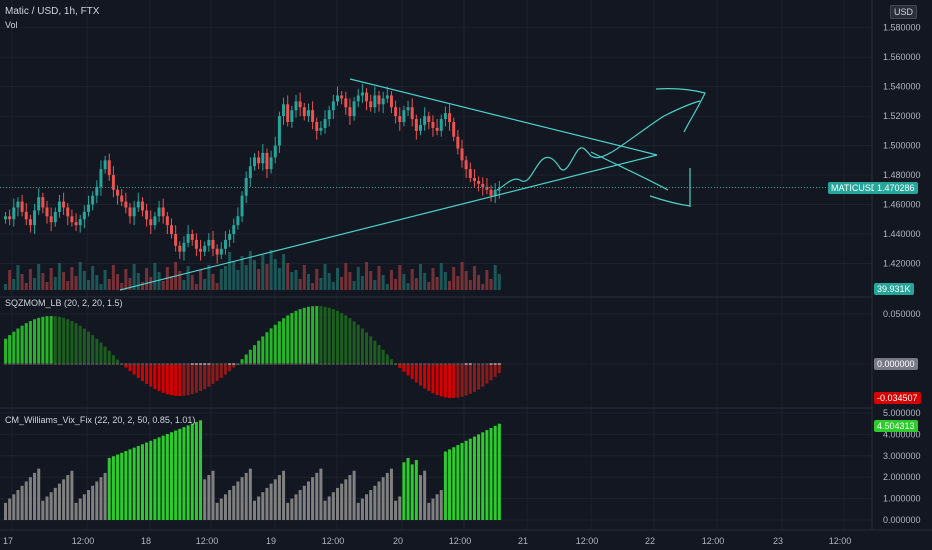  I want to click on price-tick-label: 1.460000, so click(902, 205).